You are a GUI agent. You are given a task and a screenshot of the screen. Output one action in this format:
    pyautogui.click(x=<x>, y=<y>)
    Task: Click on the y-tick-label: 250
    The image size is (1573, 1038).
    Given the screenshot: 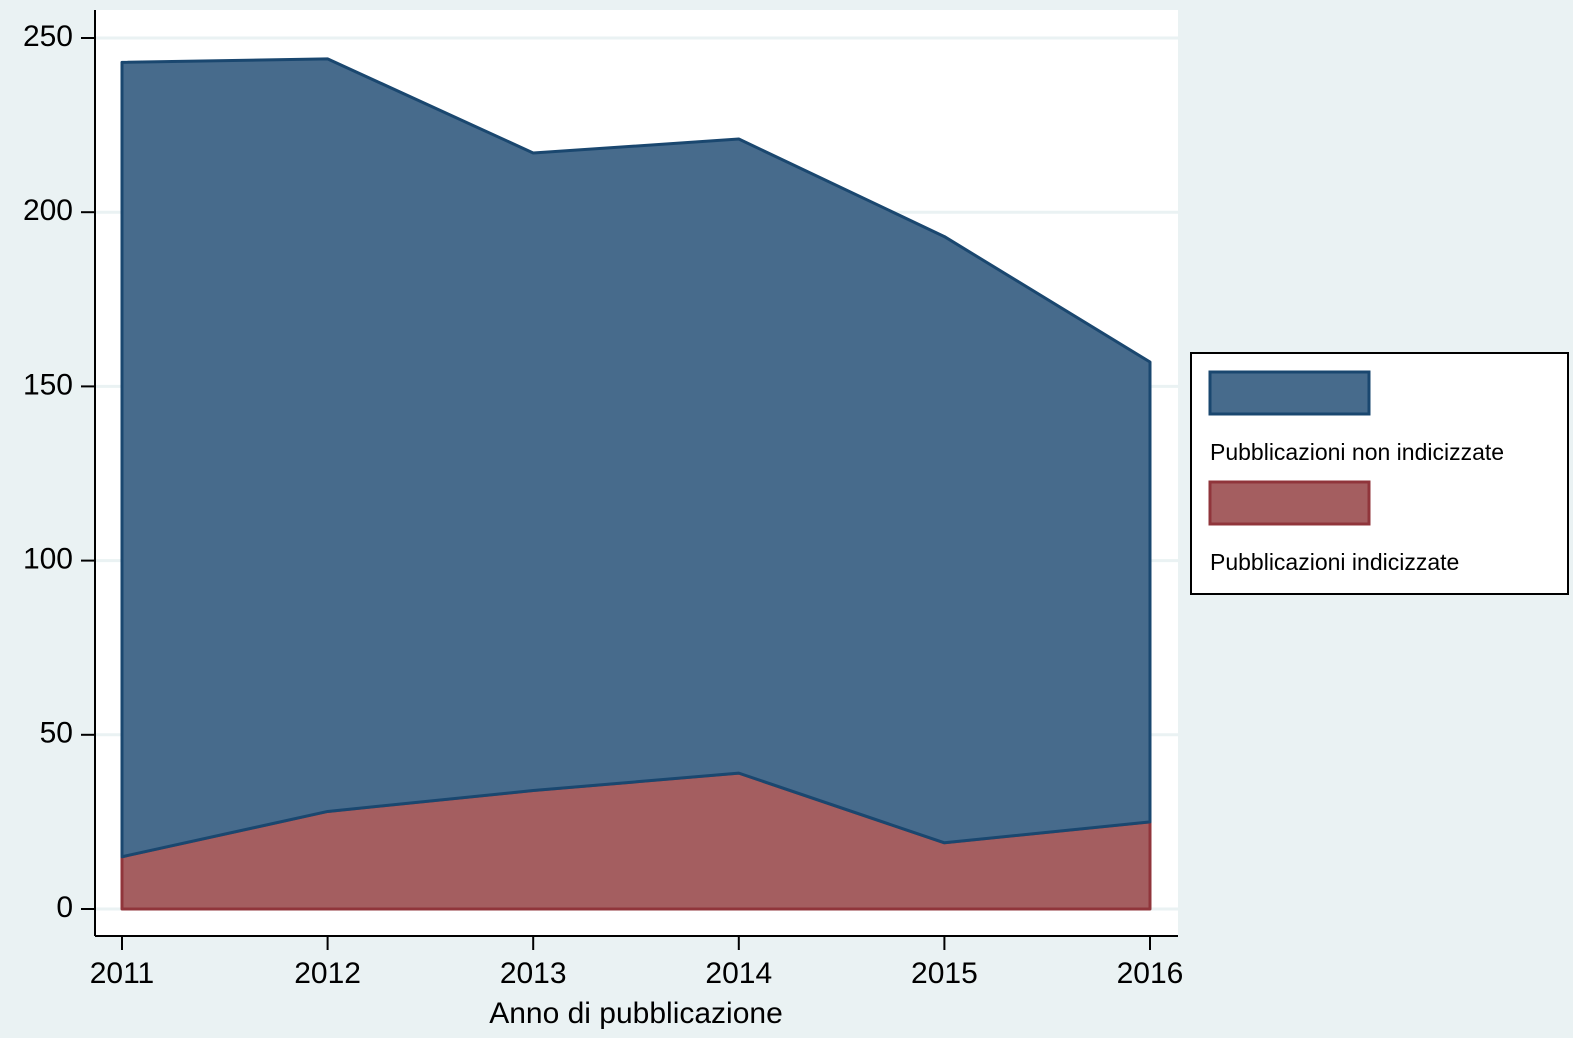 What is the action you would take?
    pyautogui.click(x=48, y=36)
    